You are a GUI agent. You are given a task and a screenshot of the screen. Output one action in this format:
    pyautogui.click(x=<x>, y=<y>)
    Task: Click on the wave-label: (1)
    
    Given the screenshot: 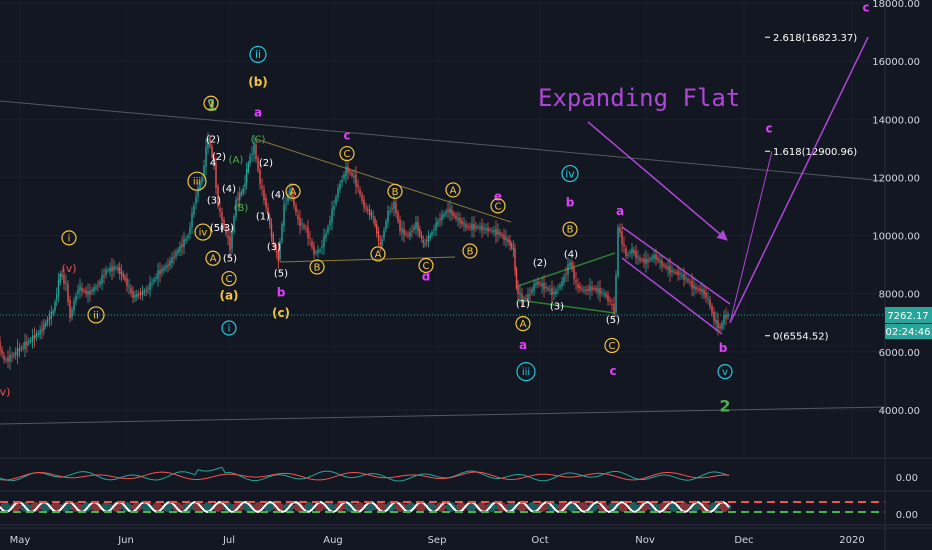 What is the action you would take?
    pyautogui.click(x=523, y=304)
    